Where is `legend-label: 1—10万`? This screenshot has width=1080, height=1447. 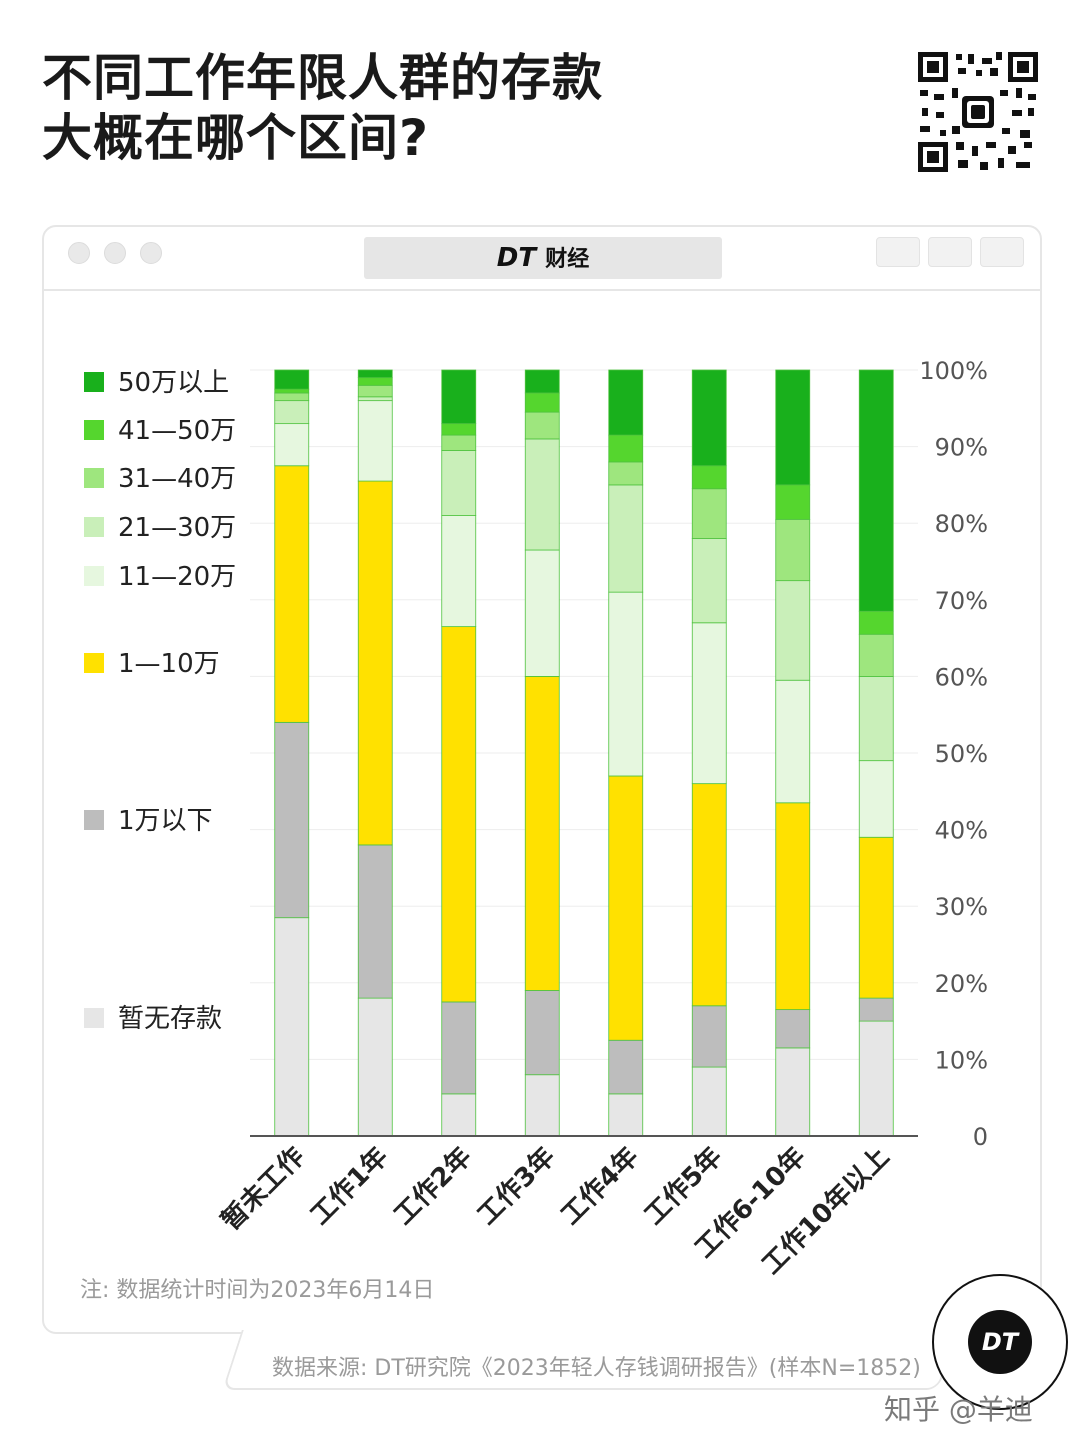 legend-label: 1—10万 is located at coordinates (169, 664).